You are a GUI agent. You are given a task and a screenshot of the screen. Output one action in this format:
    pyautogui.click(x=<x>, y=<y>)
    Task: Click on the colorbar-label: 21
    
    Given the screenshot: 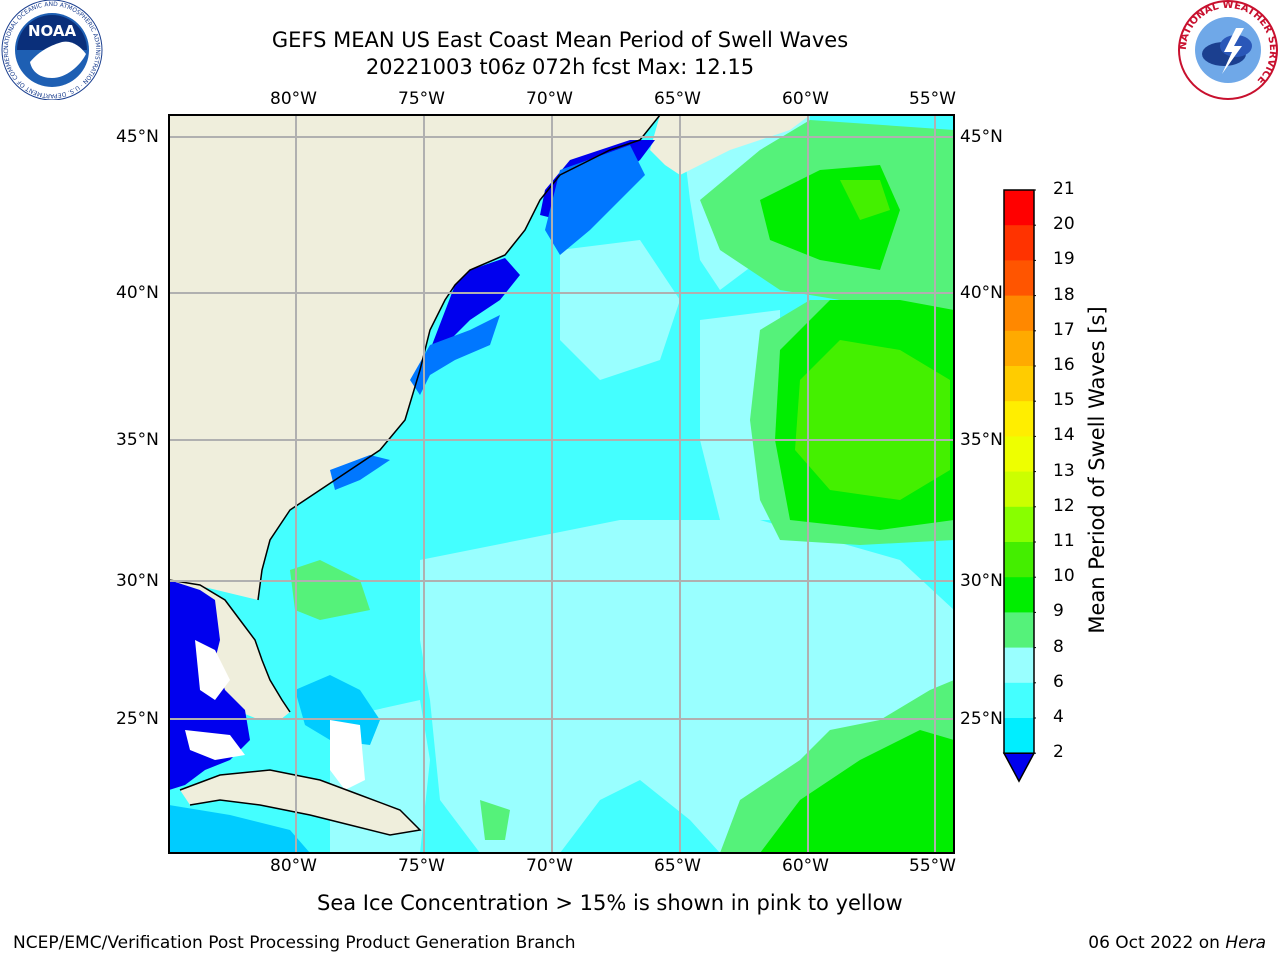 What is the action you would take?
    pyautogui.click(x=1064, y=189)
    